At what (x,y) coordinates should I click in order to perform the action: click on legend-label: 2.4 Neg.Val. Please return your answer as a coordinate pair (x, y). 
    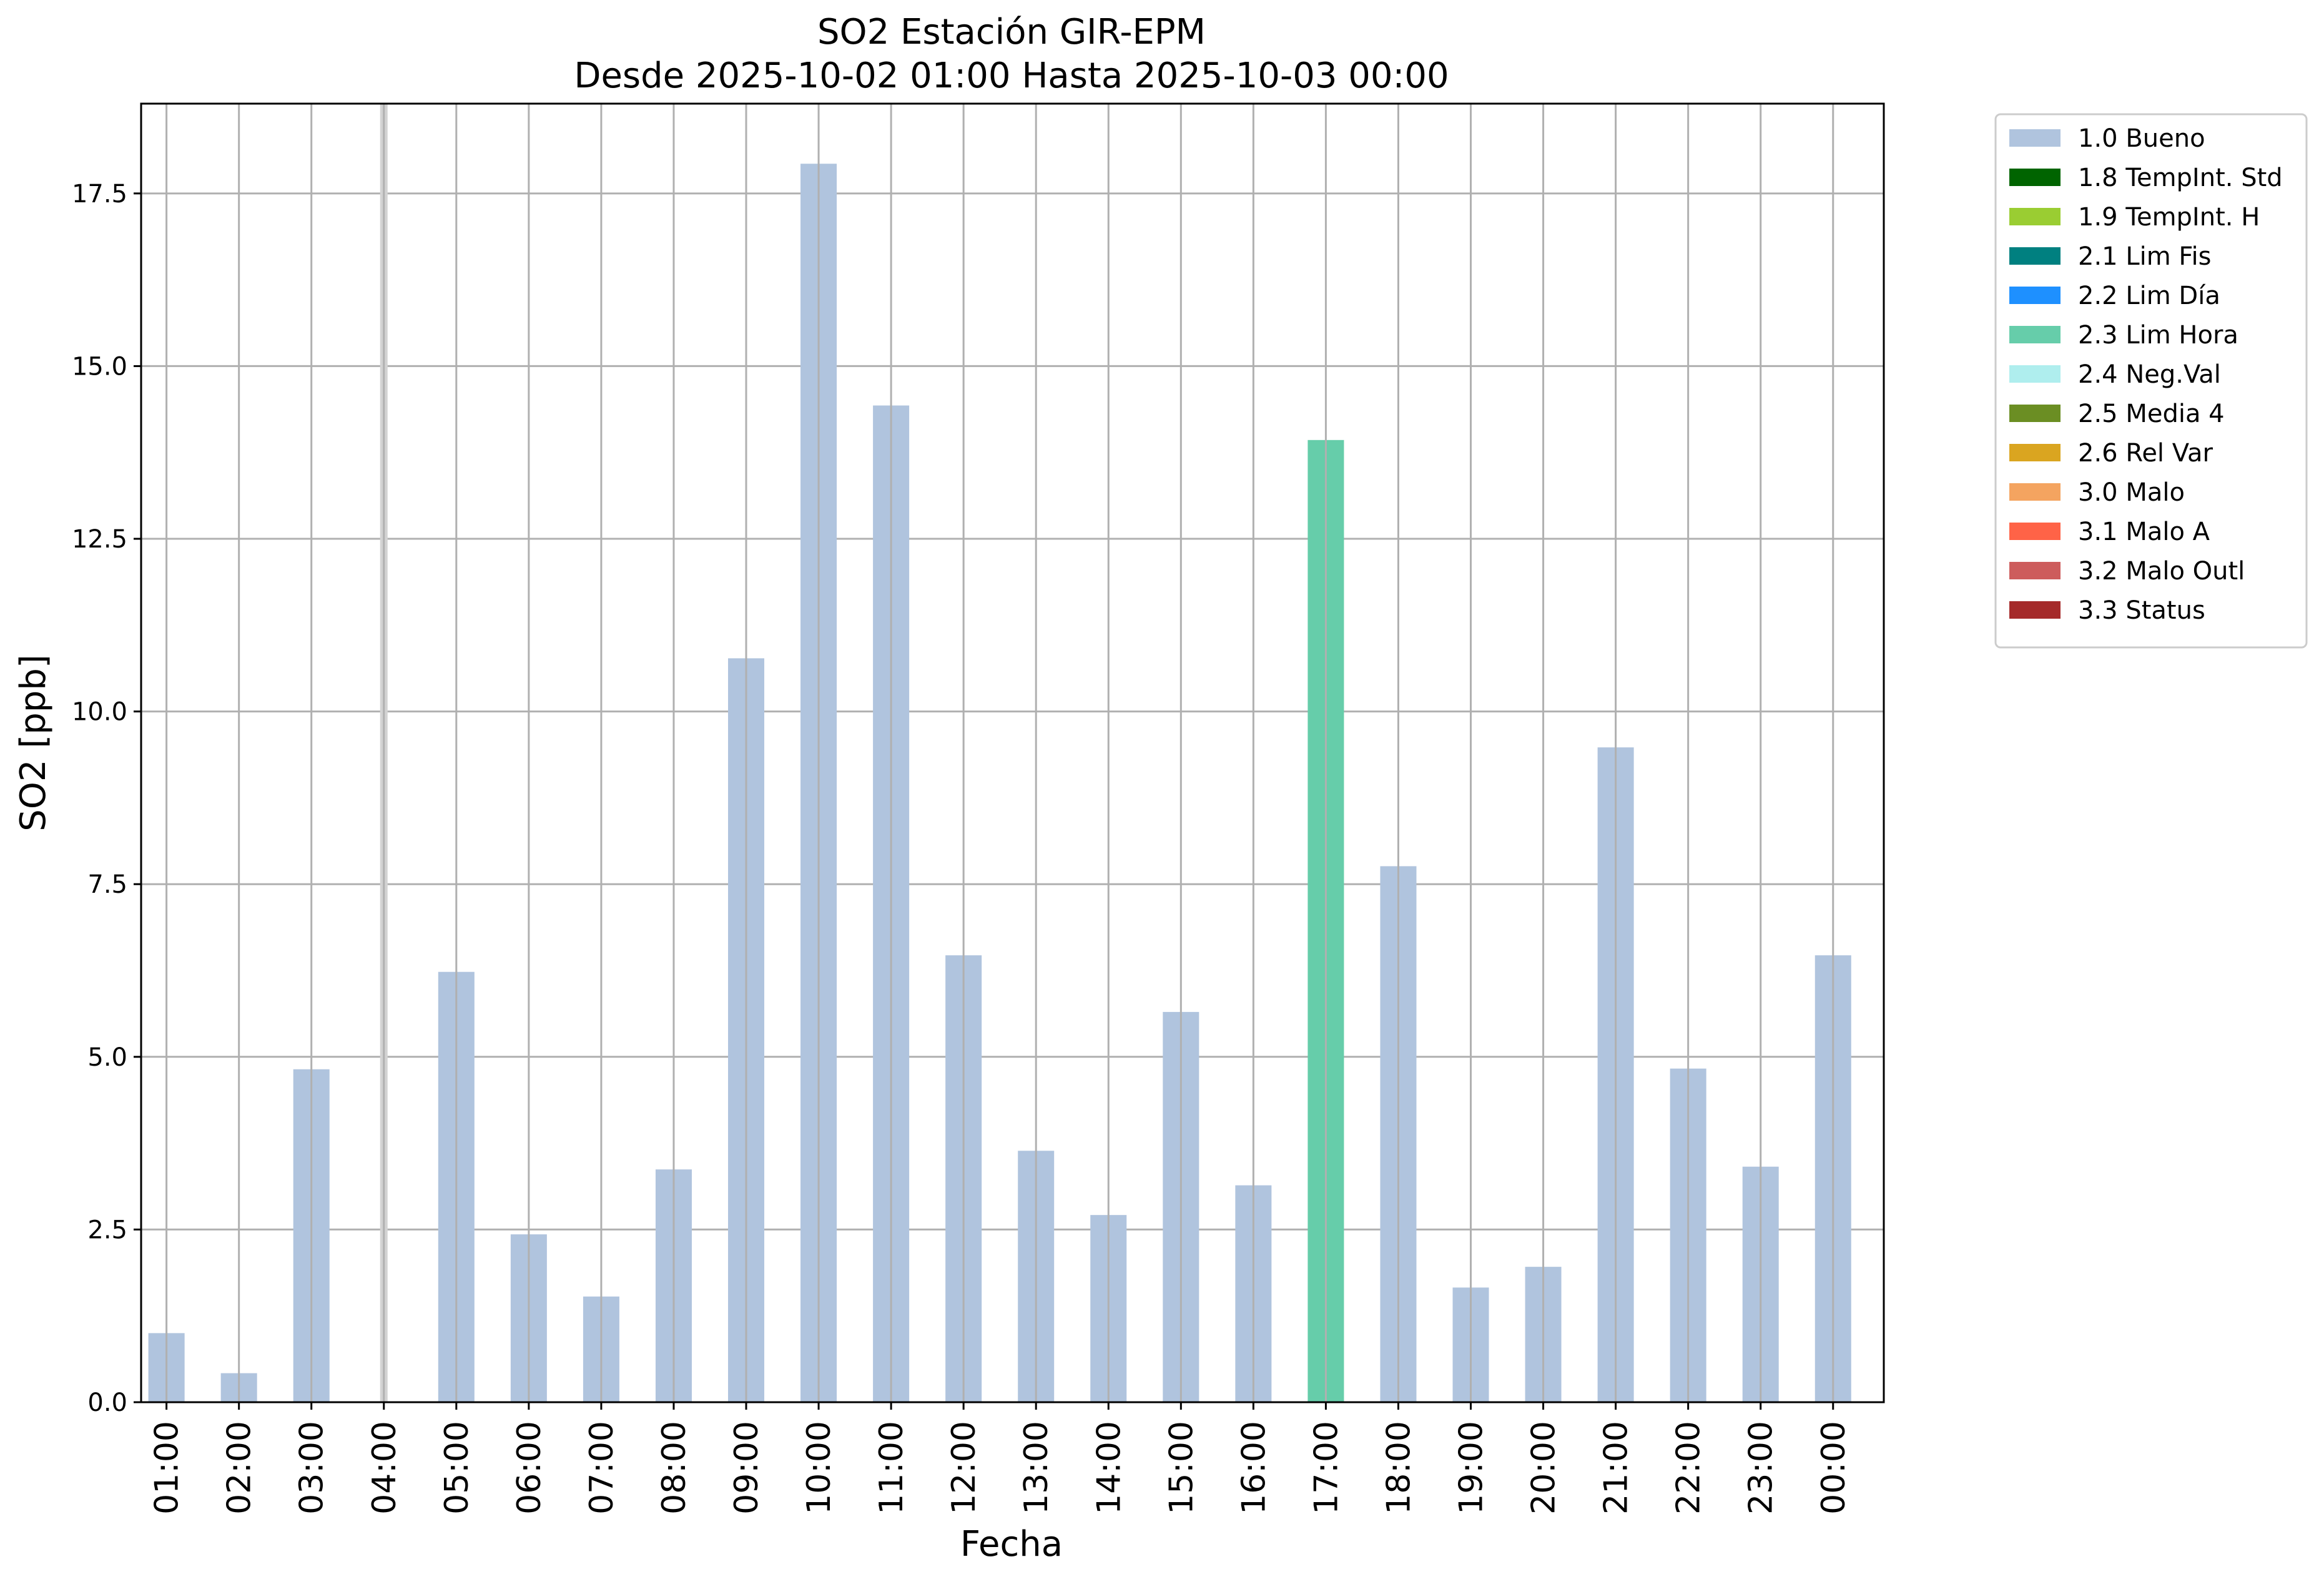
    Looking at the image, I should click on (2149, 374).